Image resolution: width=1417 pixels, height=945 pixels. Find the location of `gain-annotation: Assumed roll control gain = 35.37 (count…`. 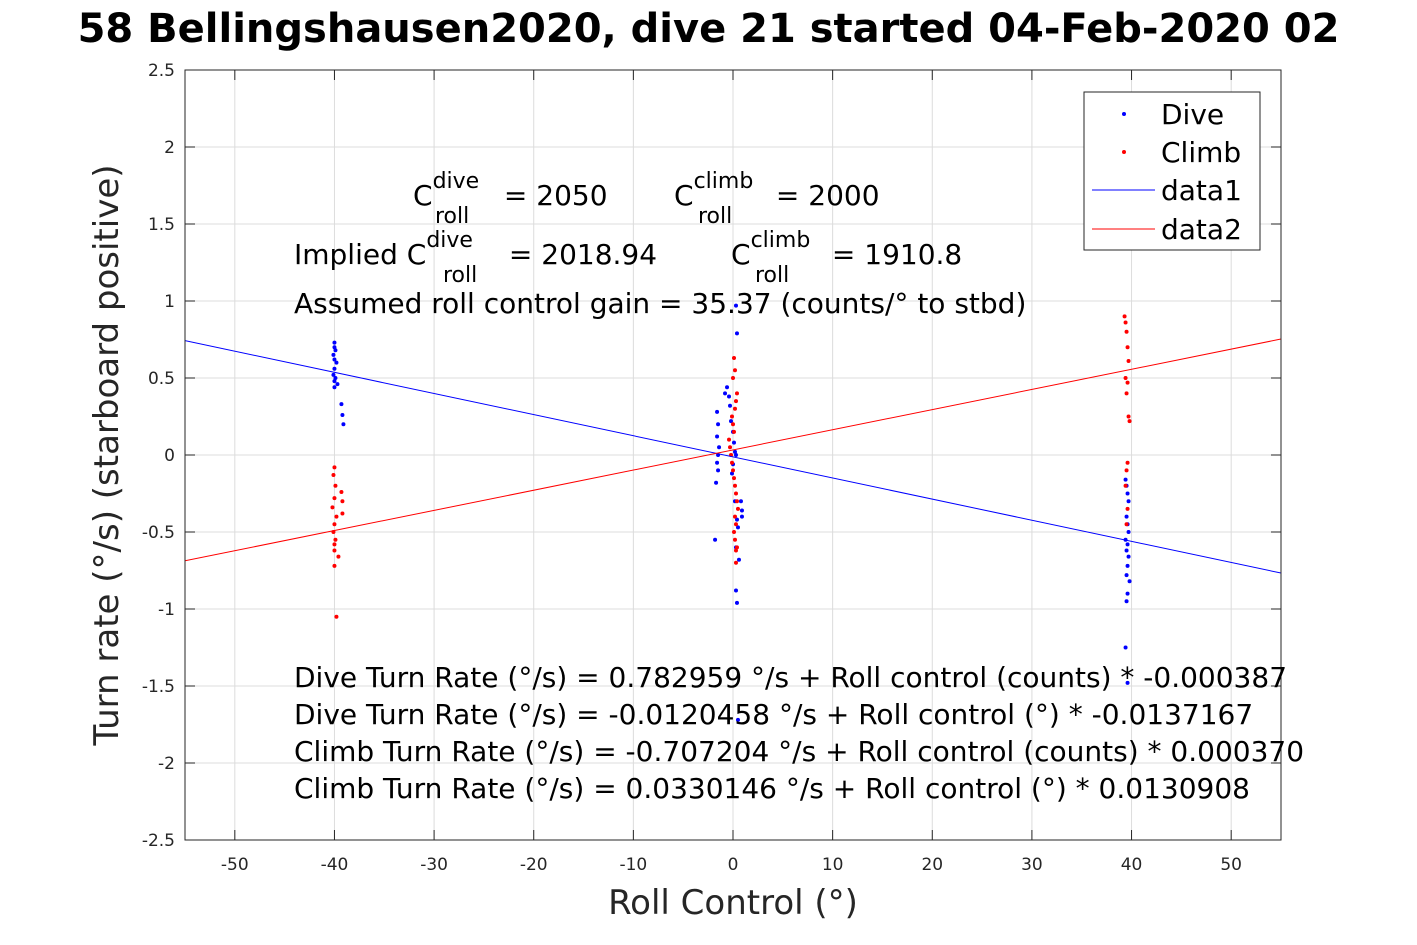

gain-annotation: Assumed roll control gain = 35.37 (count… is located at coordinates (660, 303).